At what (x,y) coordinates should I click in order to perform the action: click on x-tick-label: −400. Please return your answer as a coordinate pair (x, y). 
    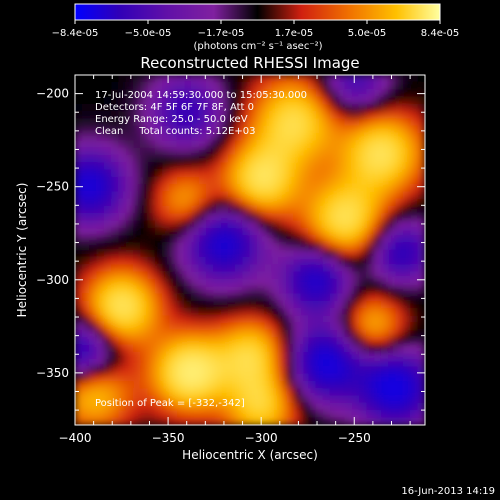
    Looking at the image, I should click on (75, 438).